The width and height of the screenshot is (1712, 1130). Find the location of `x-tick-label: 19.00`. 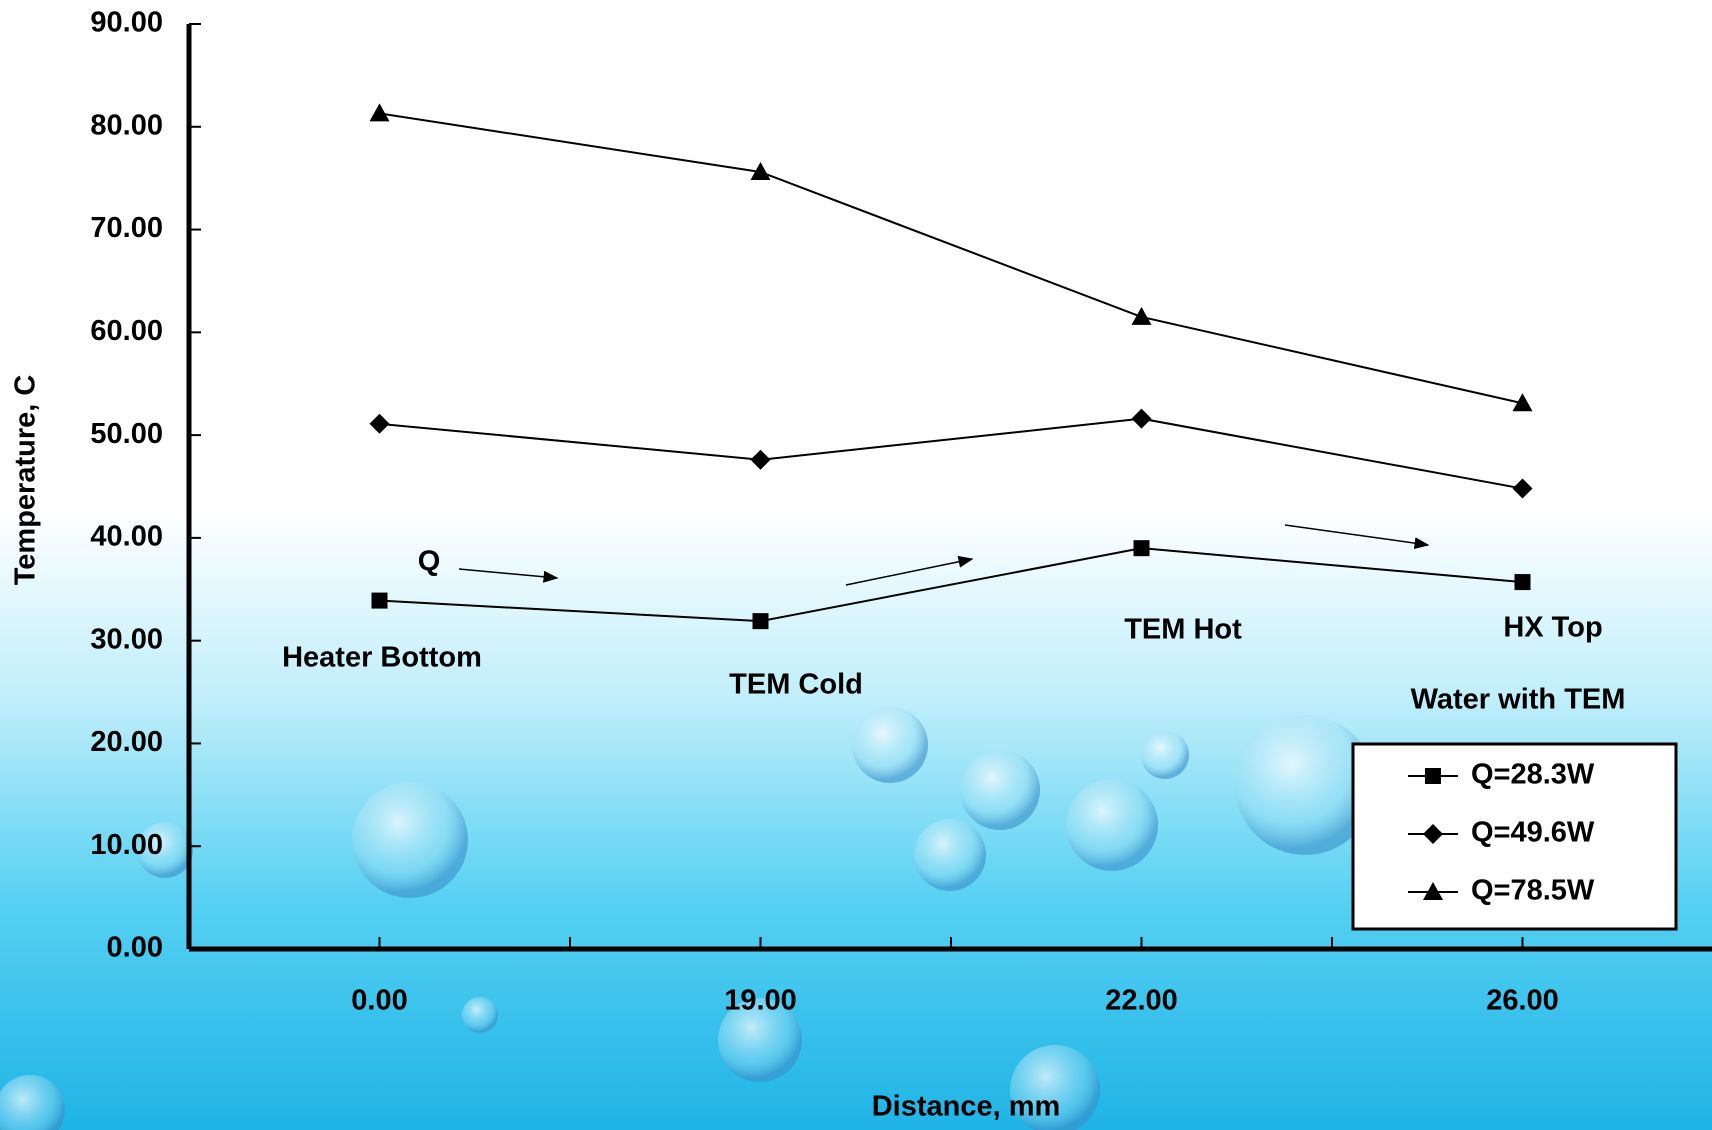

x-tick-label: 19.00 is located at coordinates (760, 1001).